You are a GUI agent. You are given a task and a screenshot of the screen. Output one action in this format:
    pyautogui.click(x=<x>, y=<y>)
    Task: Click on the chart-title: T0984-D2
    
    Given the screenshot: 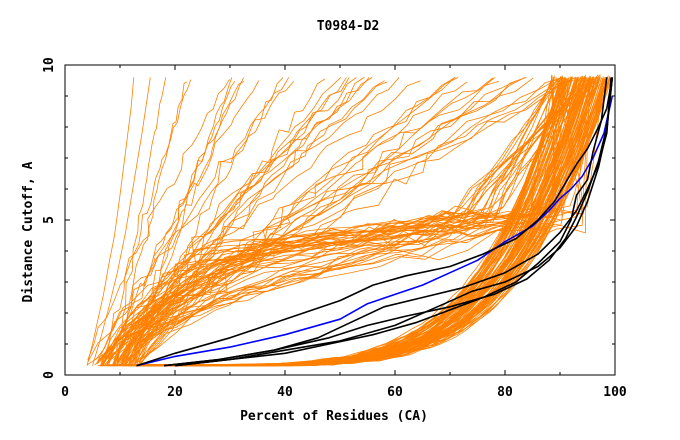 What is the action you would take?
    pyautogui.click(x=348, y=26)
    